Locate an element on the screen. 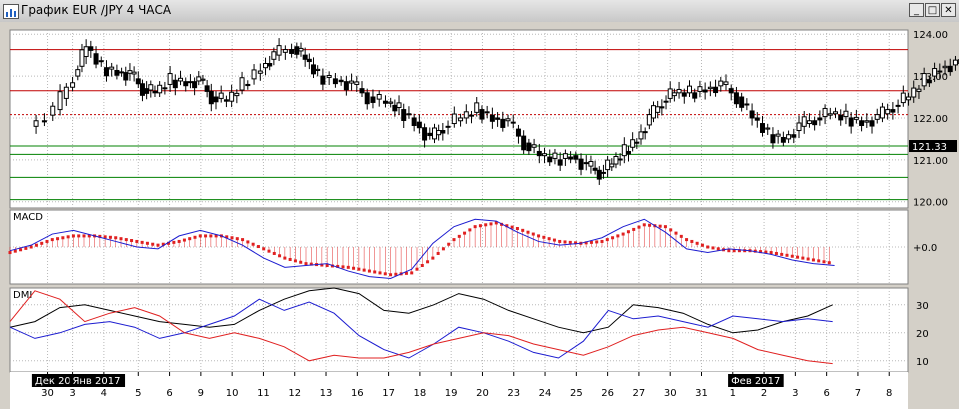 Image resolution: width=959 pixels, height=409 pixels. time-tick-label: 26 is located at coordinates (607, 393).